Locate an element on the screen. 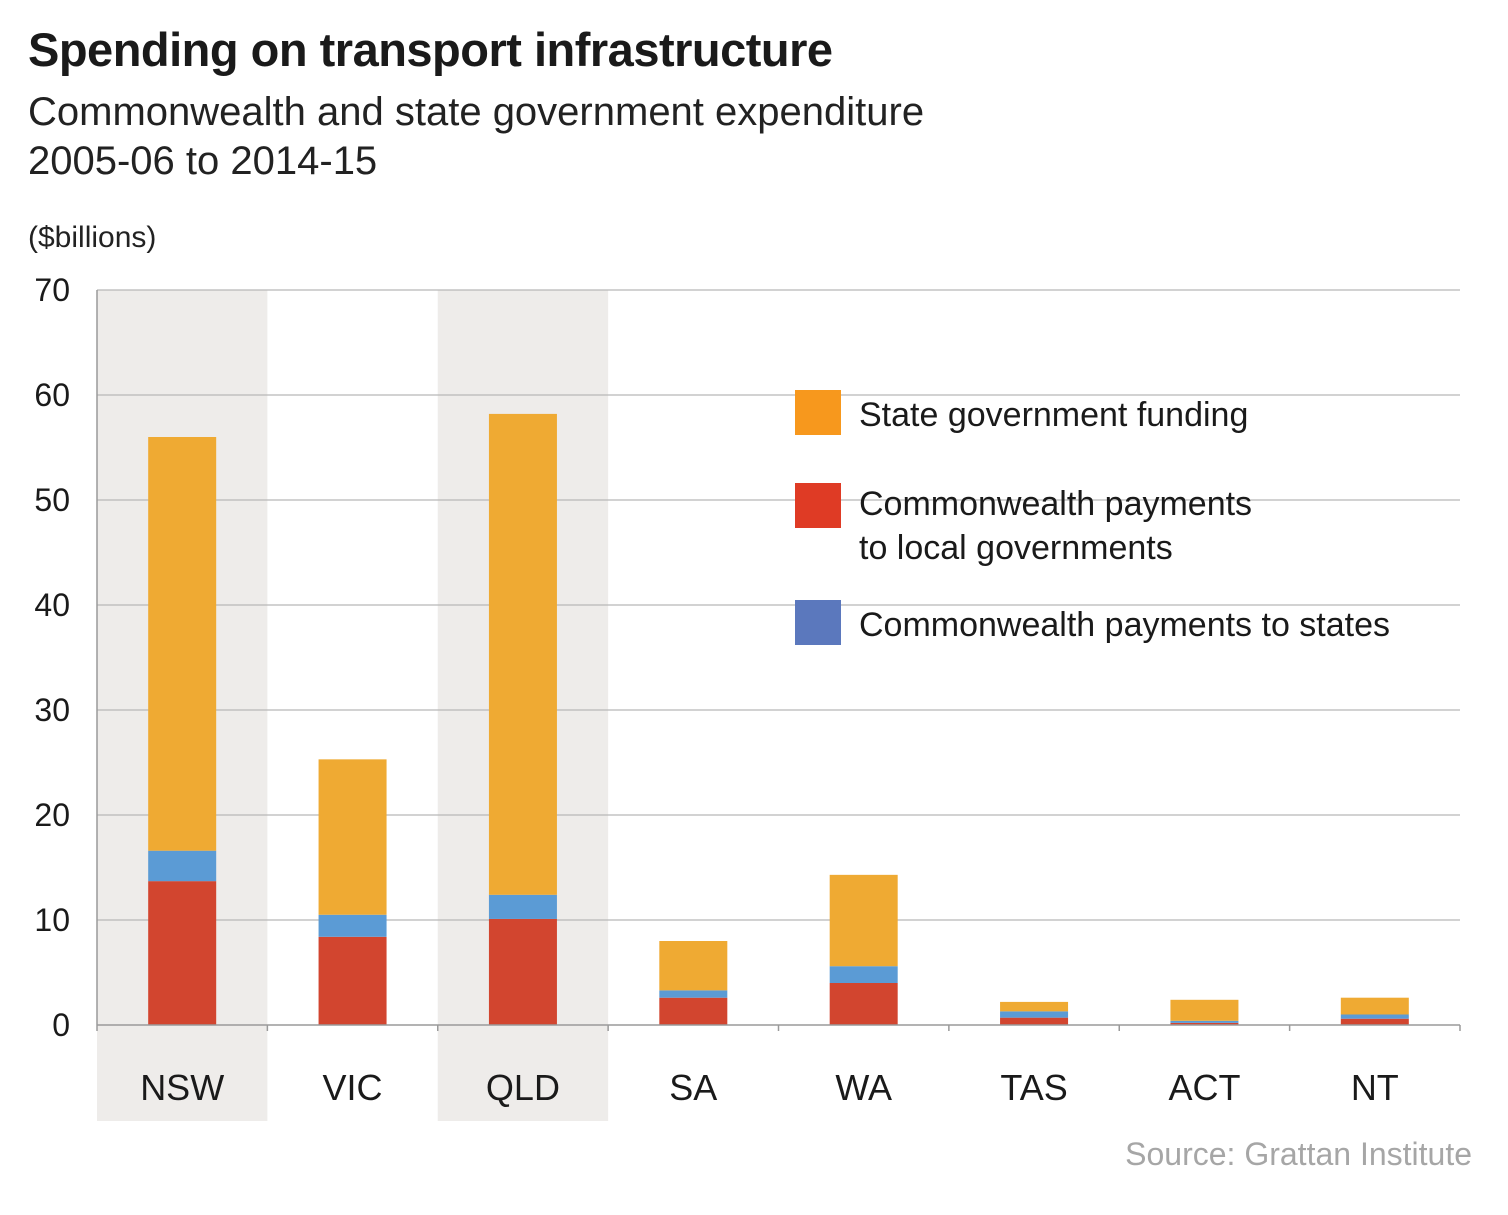 This screenshot has width=1508, height=1215. x-tick-label: SA is located at coordinates (693, 1087).